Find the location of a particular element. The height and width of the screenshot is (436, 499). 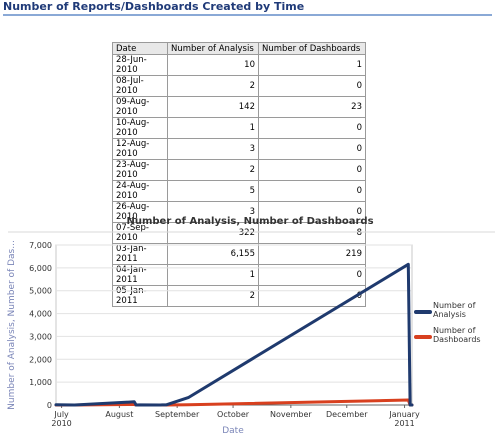

table-row: 10-Aug-2010 1 0 is located at coordinates (239, 128).